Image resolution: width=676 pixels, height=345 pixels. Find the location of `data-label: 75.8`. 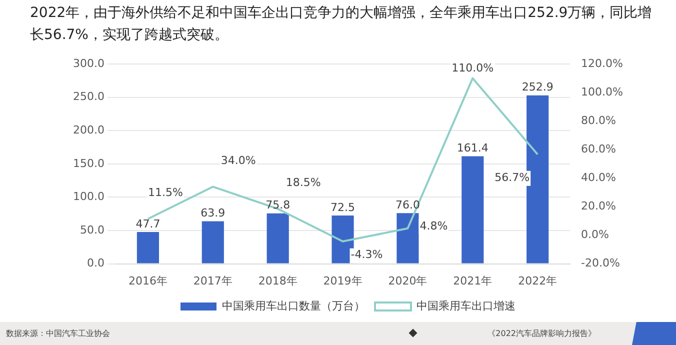

data-label: 75.8 is located at coordinates (278, 205).